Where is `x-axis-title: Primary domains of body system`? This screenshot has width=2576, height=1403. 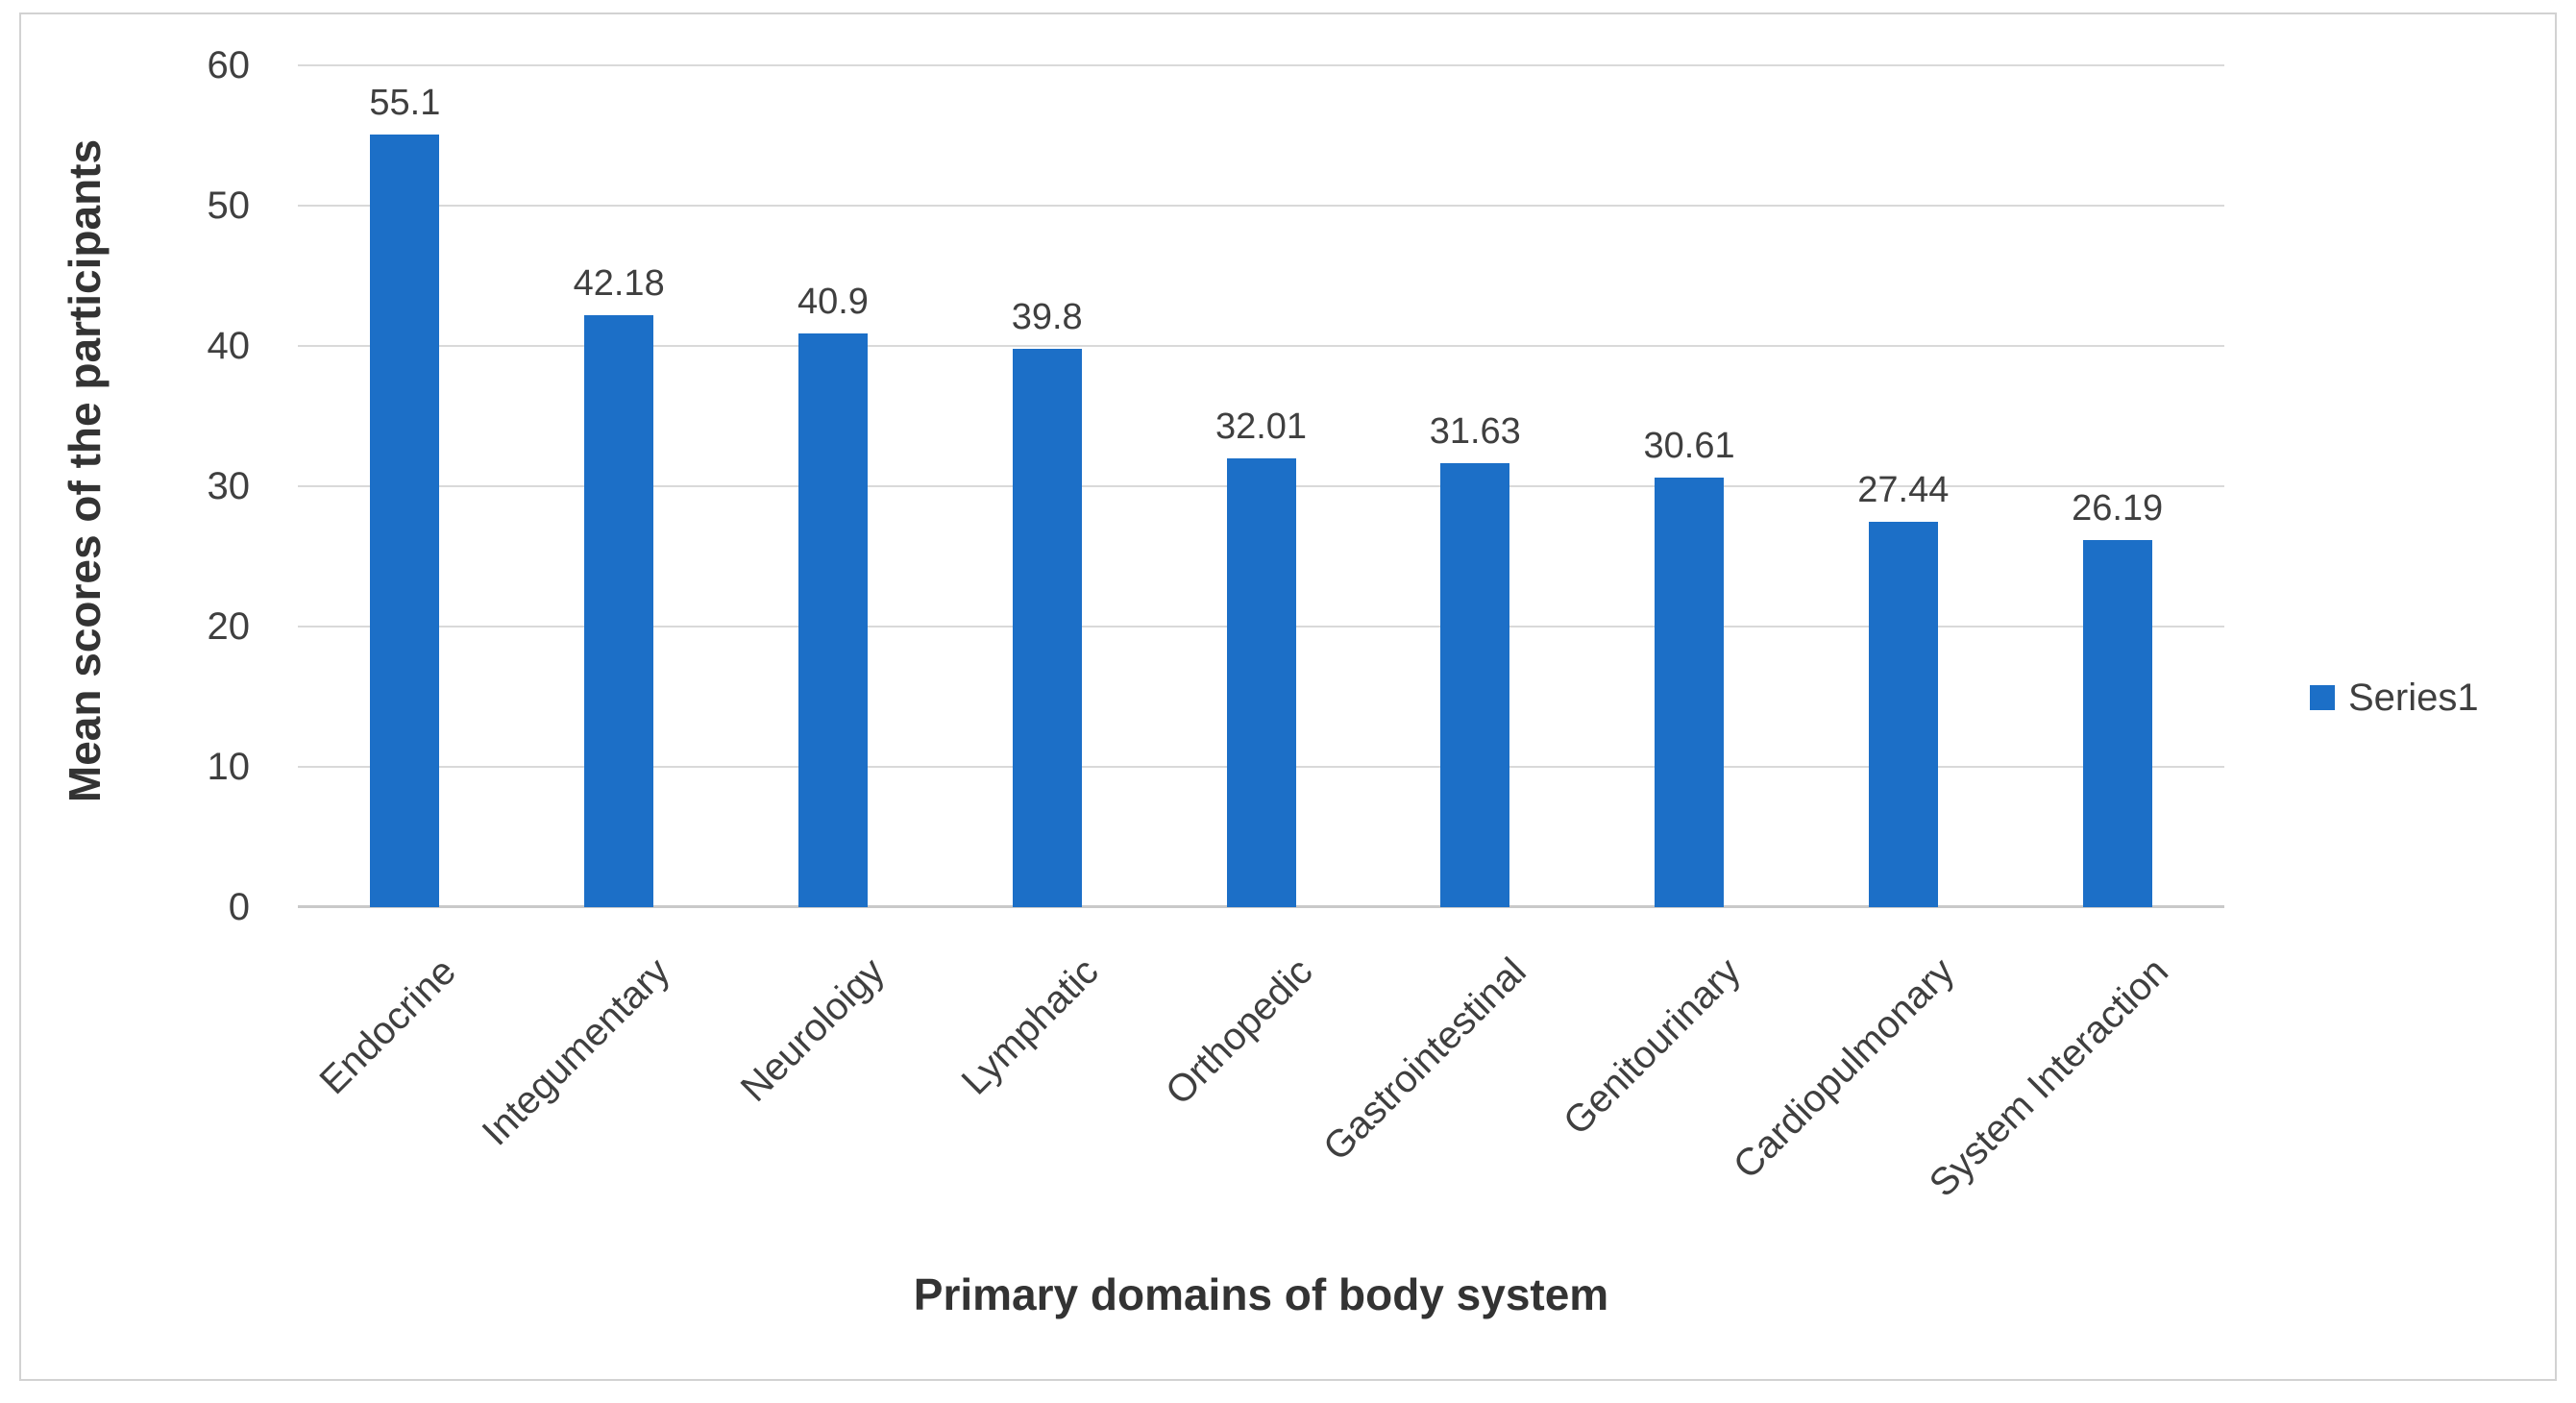 x-axis-title: Primary domains of body system is located at coordinates (1261, 1294).